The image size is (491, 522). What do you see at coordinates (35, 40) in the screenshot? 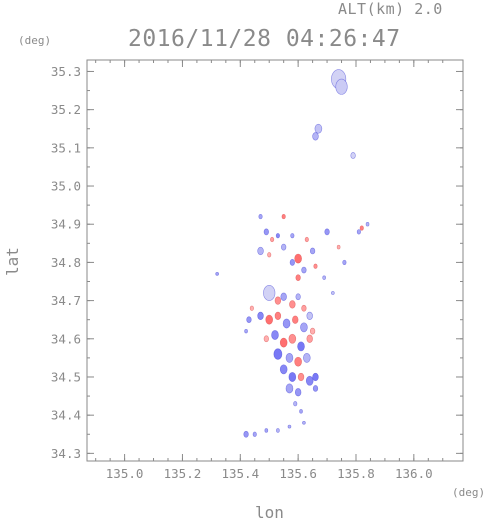
I see `y-axis-unit: (deg)` at bounding box center [35, 40].